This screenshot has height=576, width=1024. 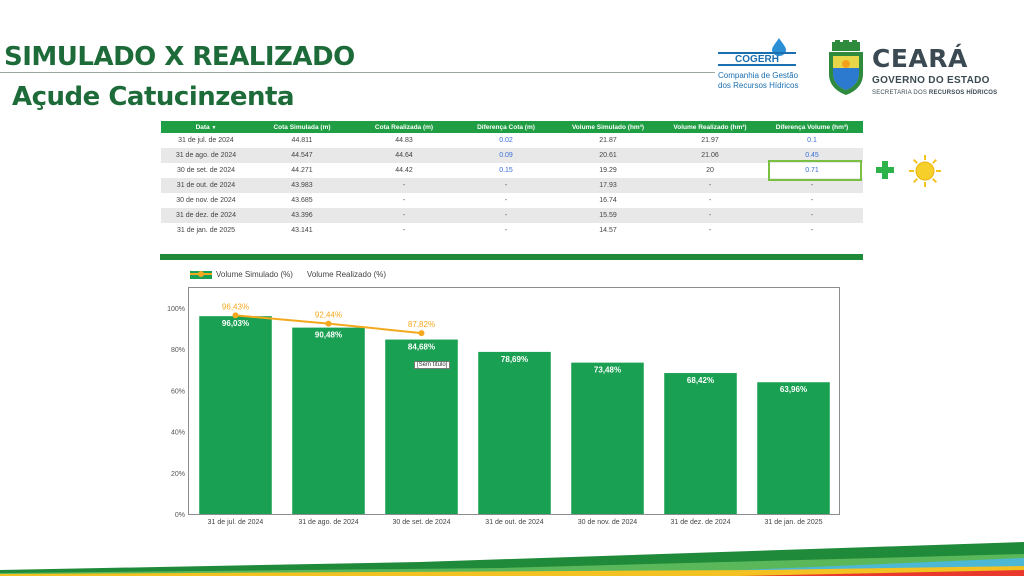 What do you see at coordinates (512, 230) in the screenshot?
I see `table-row: 31 de jan. de 2025 43.141 - - 14.57 - -` at bounding box center [512, 230].